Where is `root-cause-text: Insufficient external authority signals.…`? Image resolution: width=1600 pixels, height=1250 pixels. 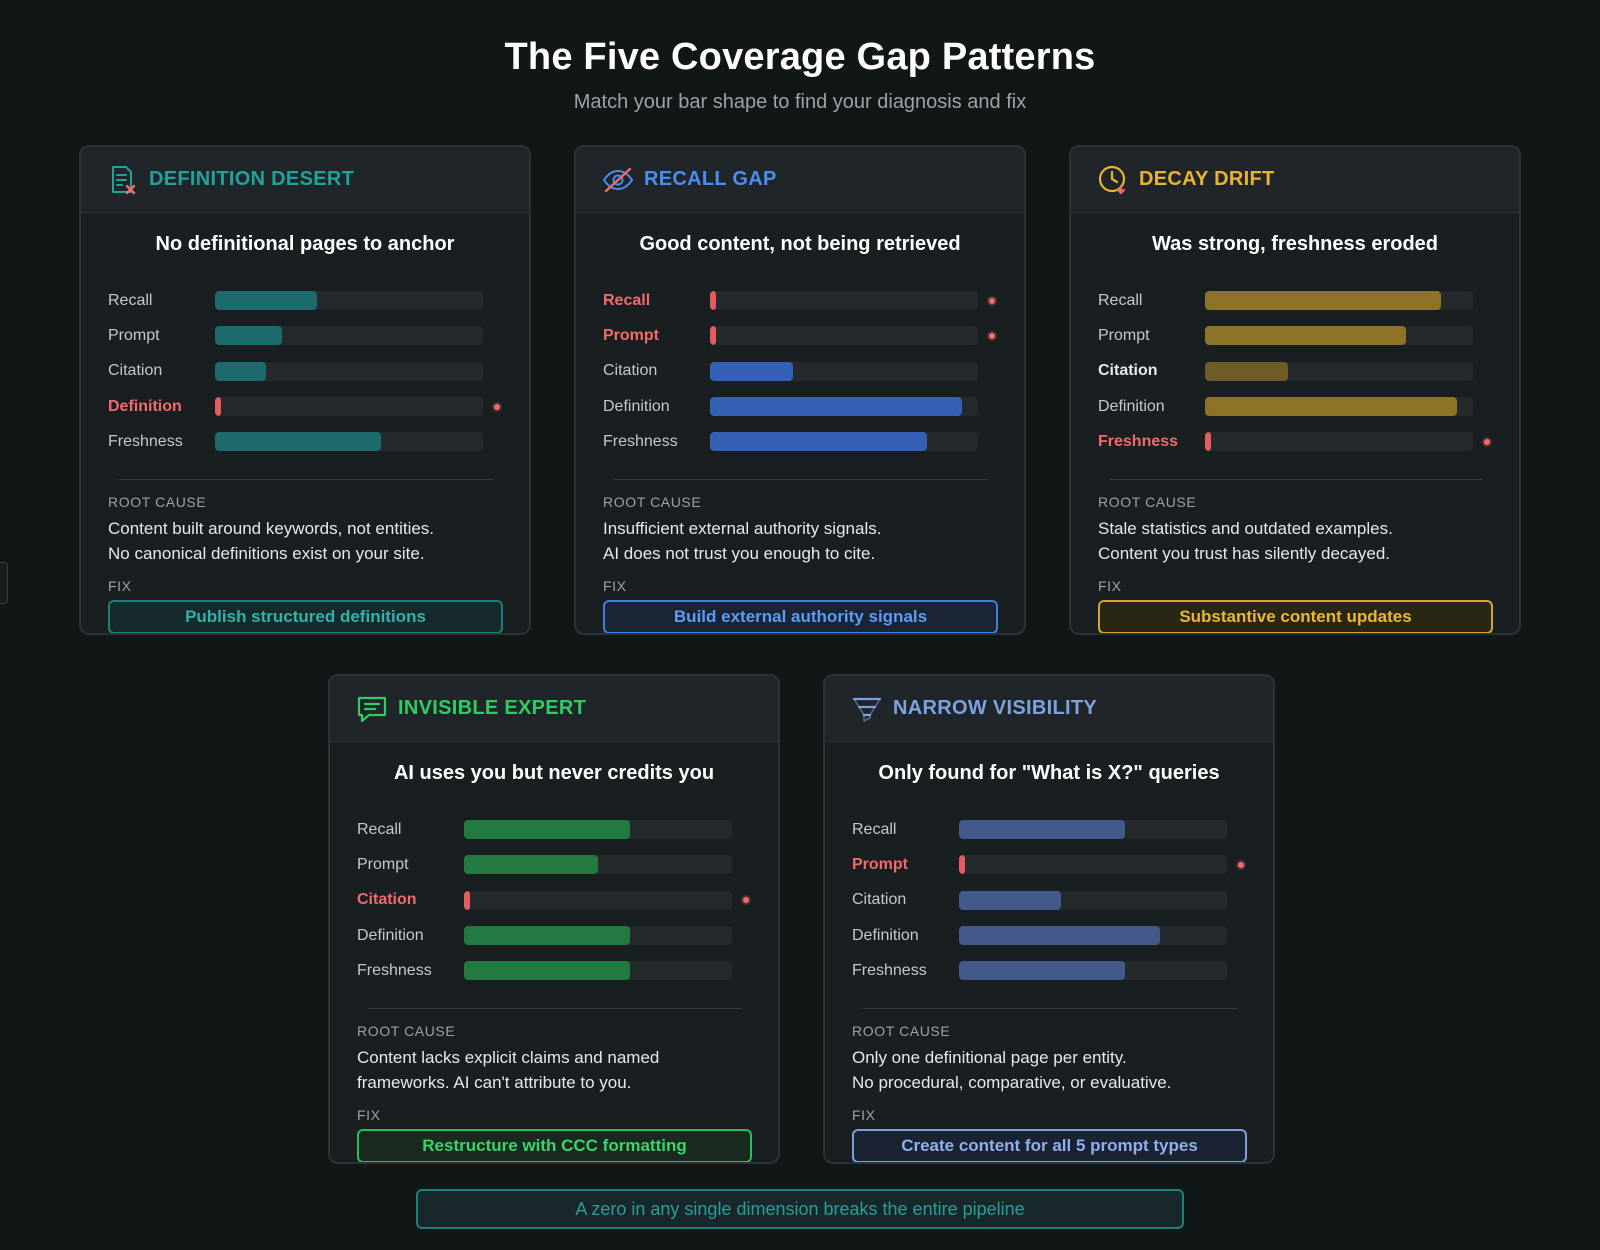 root-cause-text: Insufficient external authority signals.… is located at coordinates (800, 541).